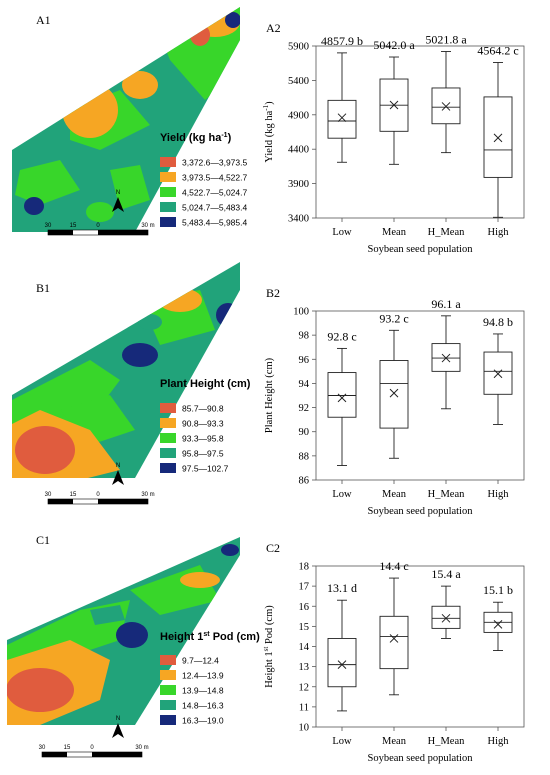 The height and width of the screenshot is (775, 550). Describe the element at coordinates (48, 495) in the screenshot. I see `scale-label-0-b1: 30` at that location.